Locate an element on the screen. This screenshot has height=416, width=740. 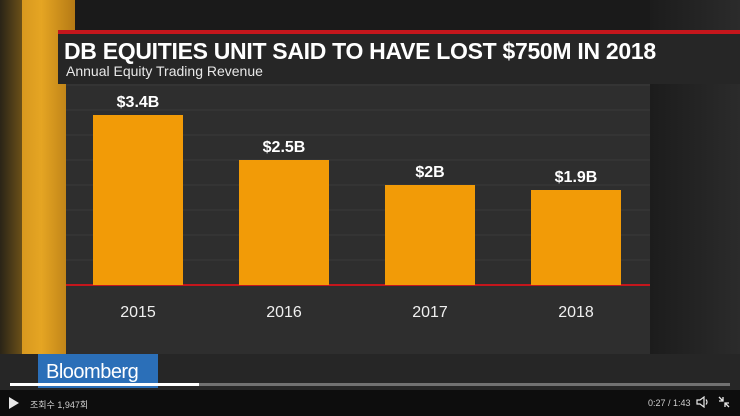
bar-2015 is located at coordinates (138, 200).